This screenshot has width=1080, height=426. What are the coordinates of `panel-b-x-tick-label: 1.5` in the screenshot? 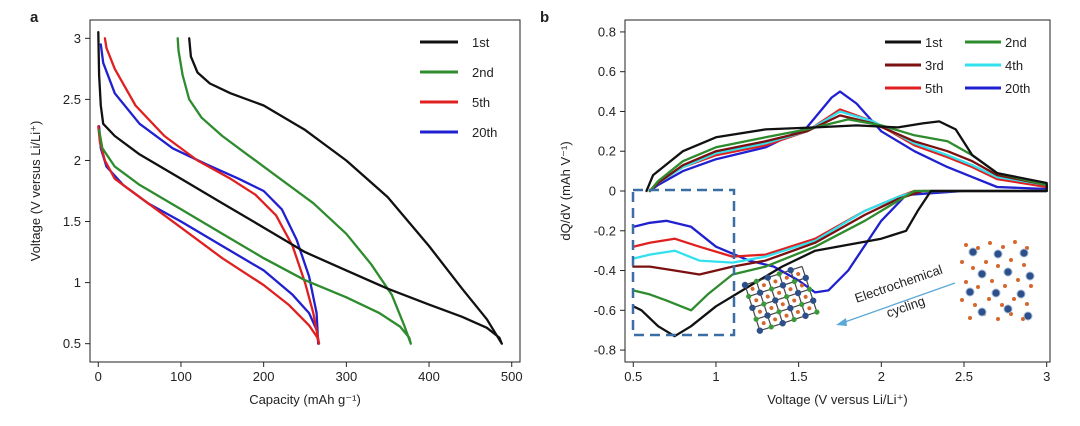 It's located at (799, 376).